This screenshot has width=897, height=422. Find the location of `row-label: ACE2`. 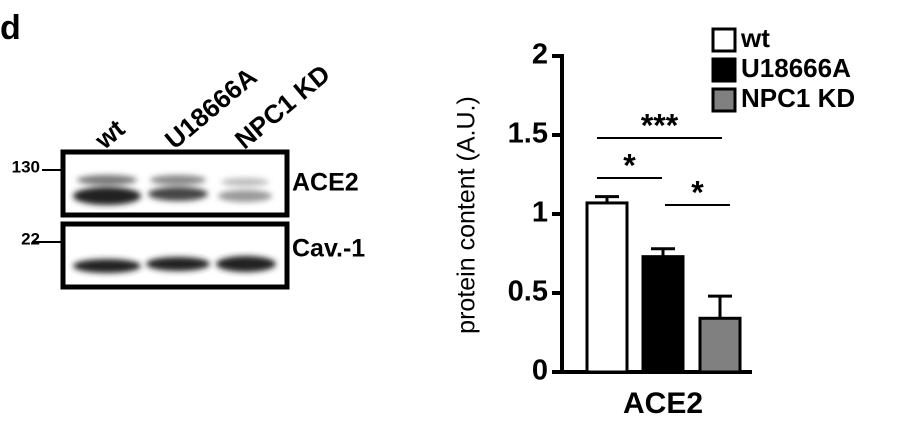

row-label: ACE2 is located at coordinates (325, 183).